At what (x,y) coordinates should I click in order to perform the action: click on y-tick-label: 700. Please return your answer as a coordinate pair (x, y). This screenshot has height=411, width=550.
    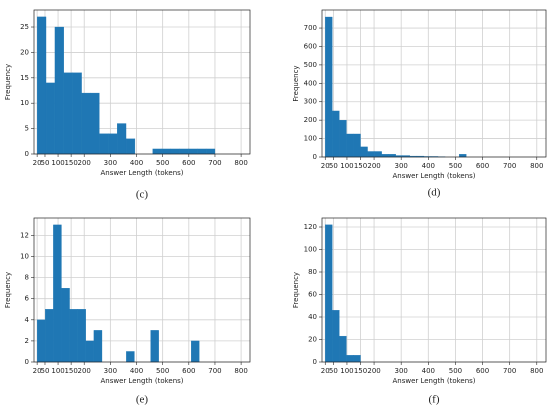
    Looking at the image, I should click on (310, 28).